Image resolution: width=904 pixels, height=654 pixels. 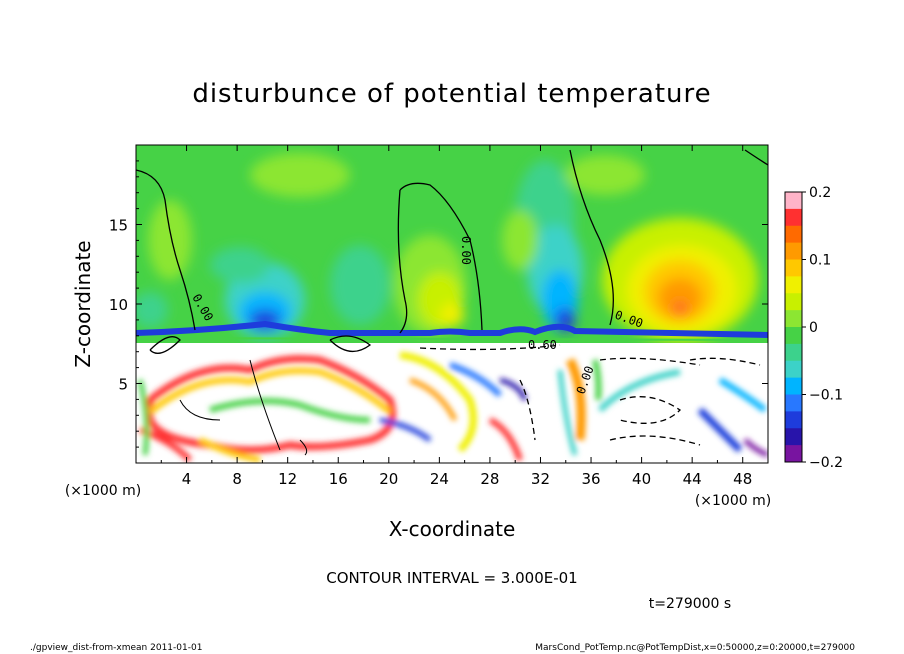 What do you see at coordinates (641, 479) in the screenshot?
I see `x-tick-label: 40` at bounding box center [641, 479].